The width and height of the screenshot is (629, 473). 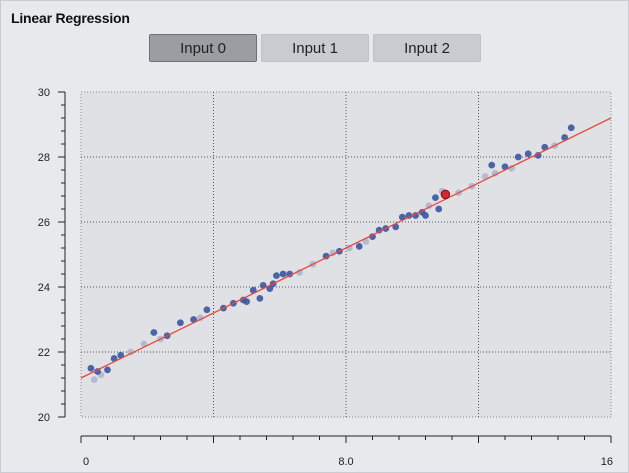 What do you see at coordinates (44, 288) in the screenshot?
I see `y-tick-label: 24` at bounding box center [44, 288].